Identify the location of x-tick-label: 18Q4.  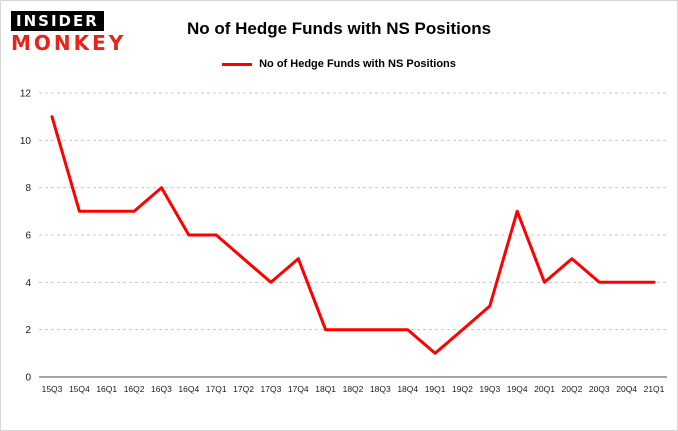
(407, 389).